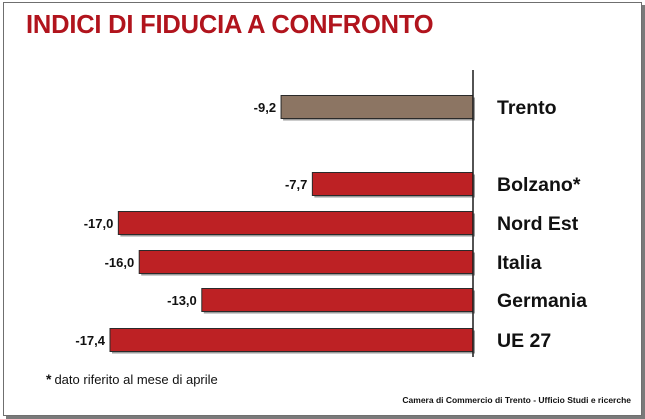 The height and width of the screenshot is (419, 645). I want to click on value-label: -7,7, so click(296, 184).